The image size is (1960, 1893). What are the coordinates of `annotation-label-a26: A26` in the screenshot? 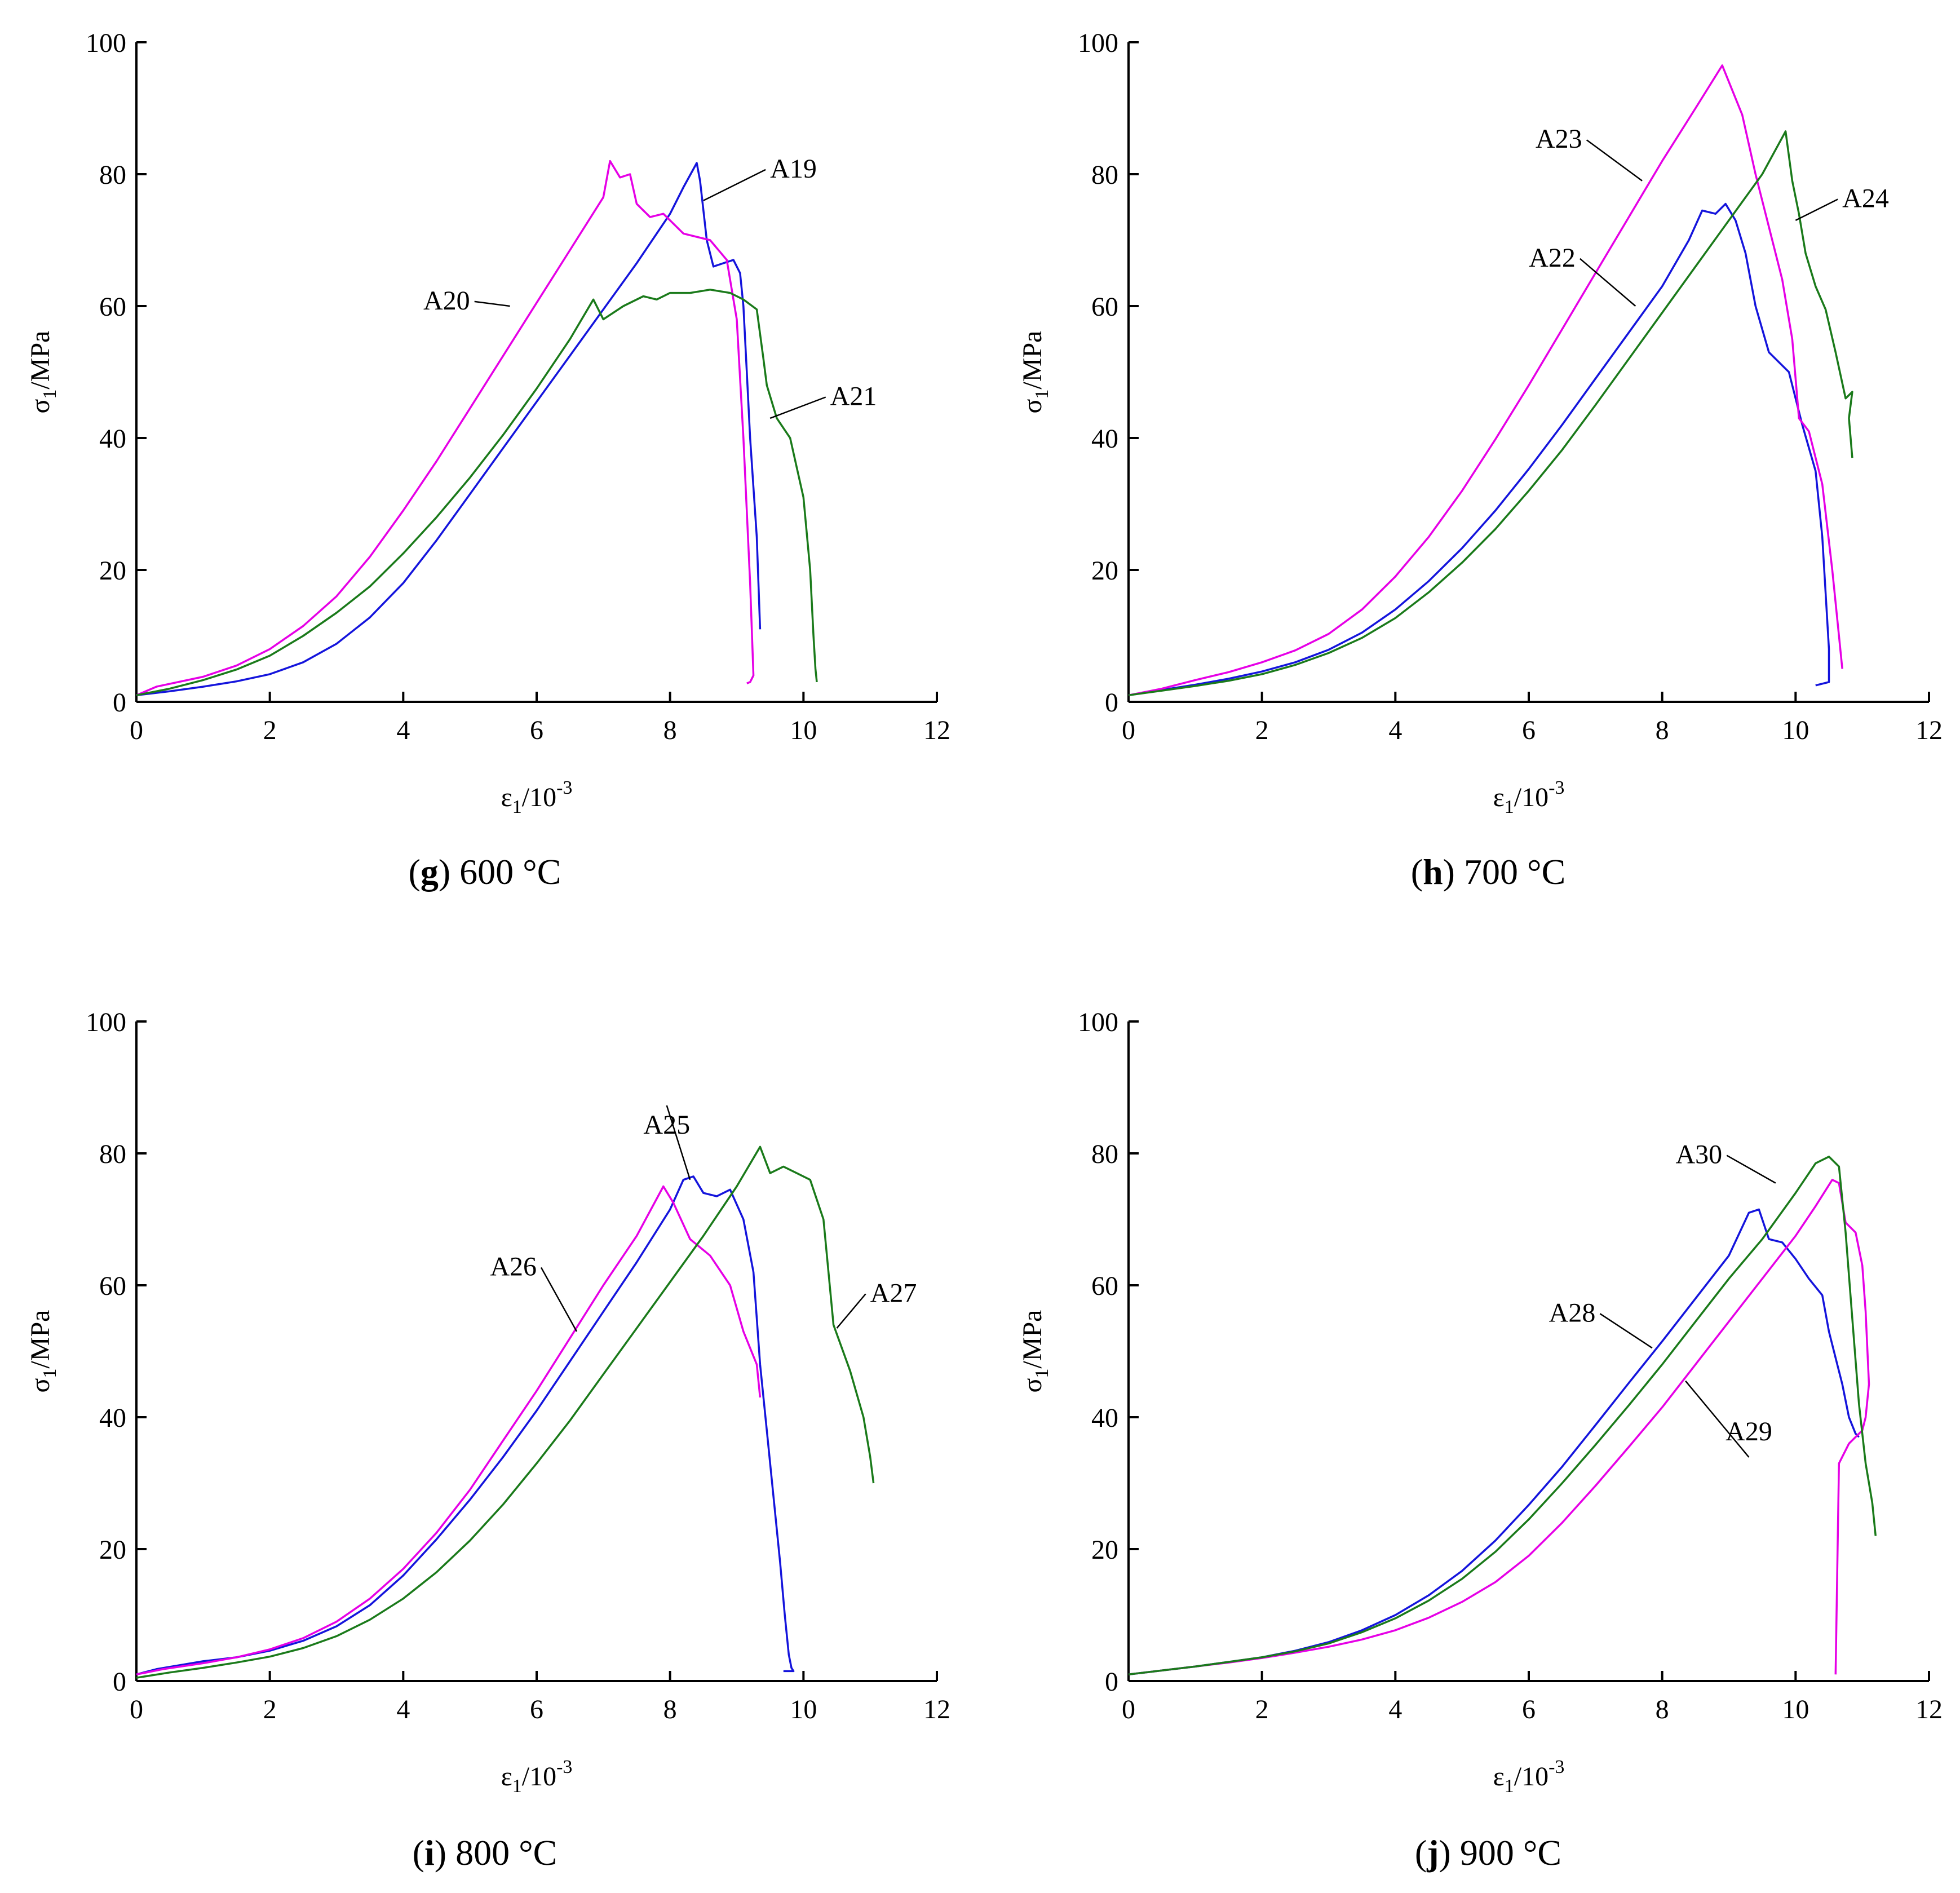 It's located at (514, 1266).